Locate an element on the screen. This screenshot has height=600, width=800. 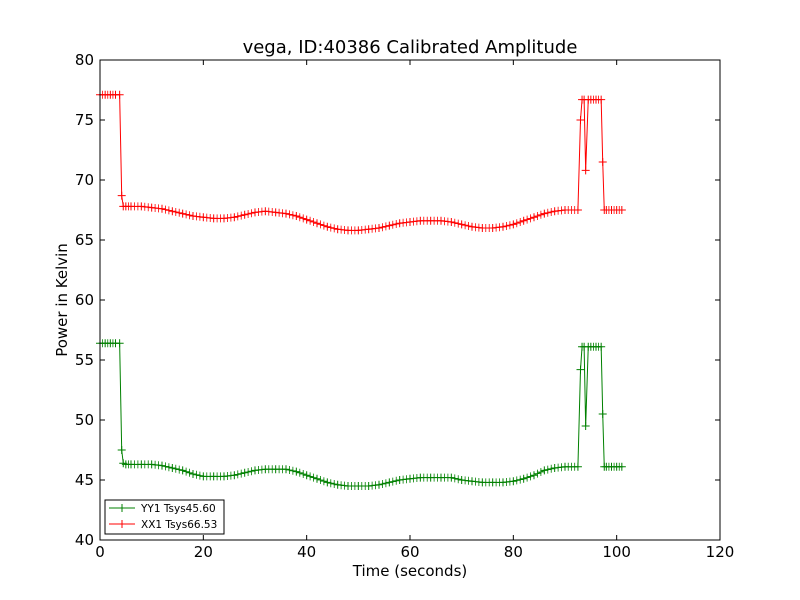
legend-box is located at coordinates (164, 517).